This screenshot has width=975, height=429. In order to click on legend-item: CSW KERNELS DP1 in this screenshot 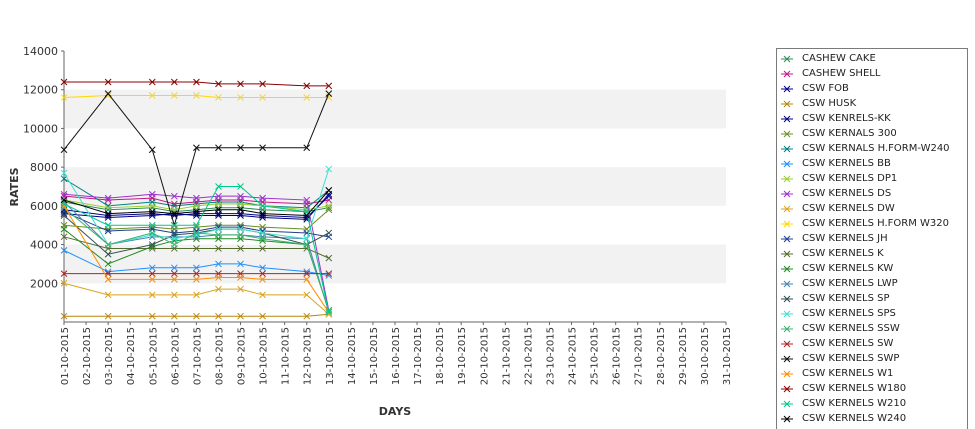, I will do `click(873, 179)`.